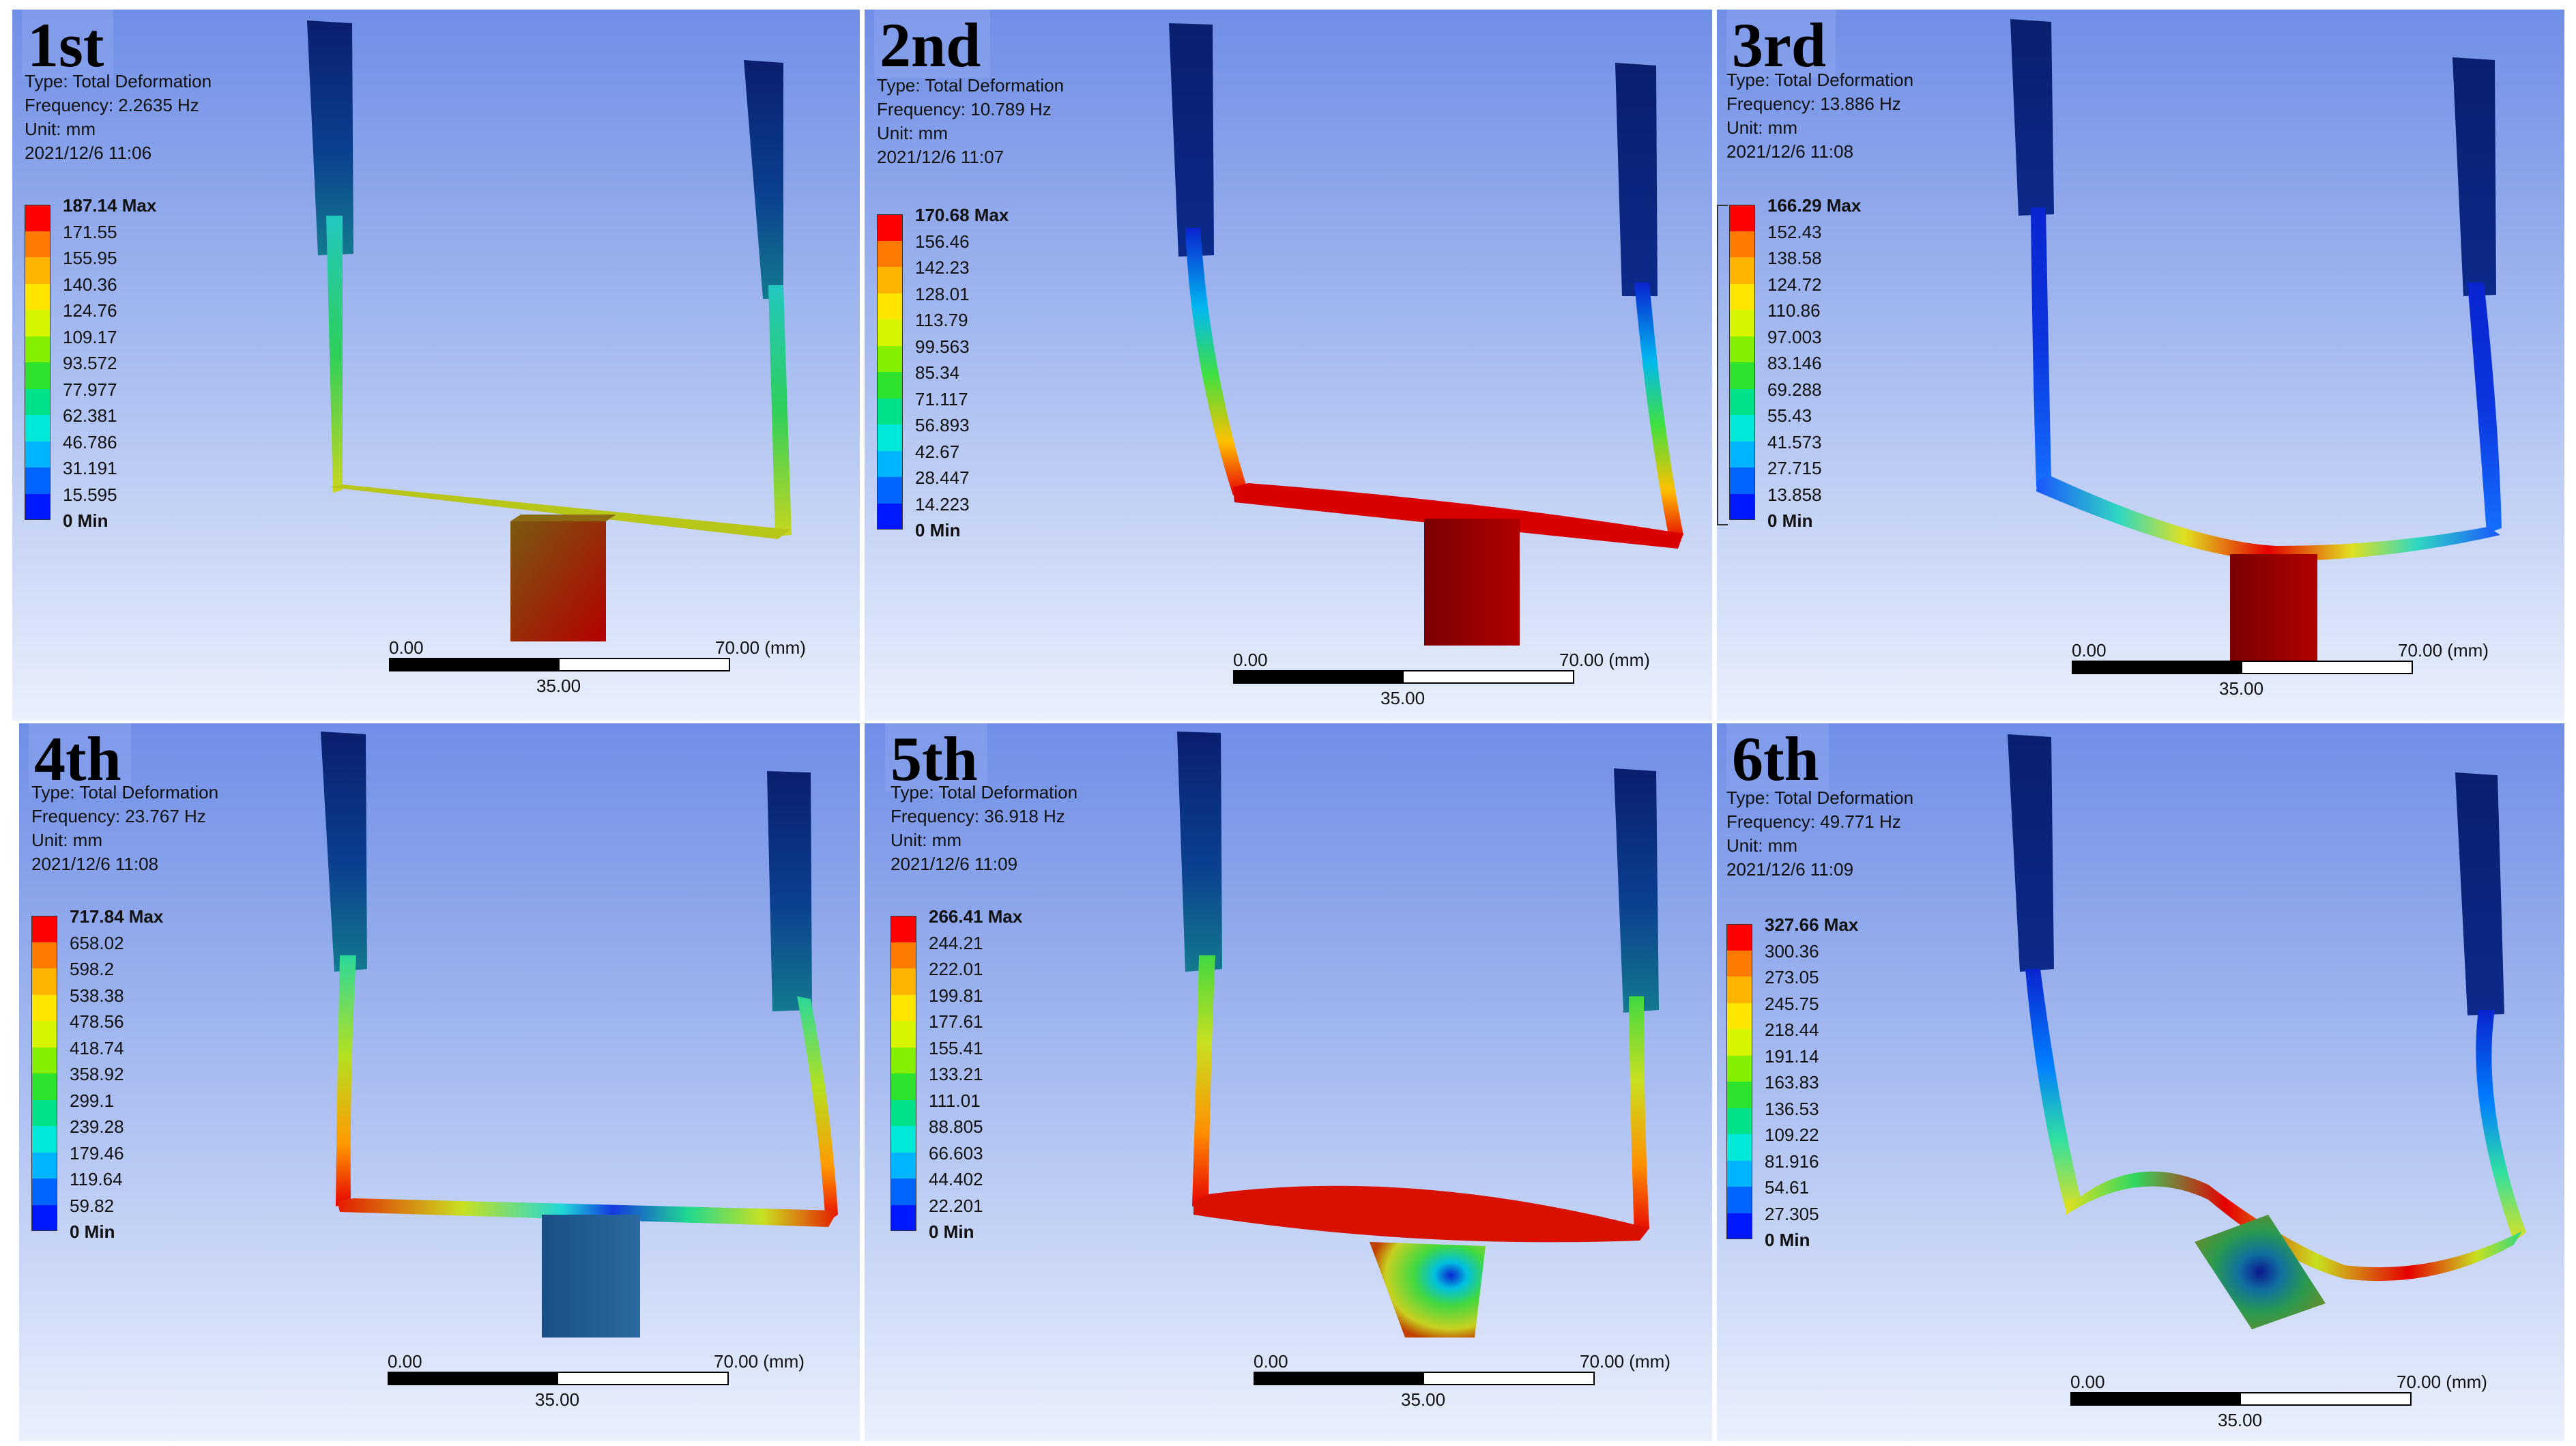 The image size is (2576, 1446). Describe the element at coordinates (956, 942) in the screenshot. I see `legend-value-label: 244.21` at that location.